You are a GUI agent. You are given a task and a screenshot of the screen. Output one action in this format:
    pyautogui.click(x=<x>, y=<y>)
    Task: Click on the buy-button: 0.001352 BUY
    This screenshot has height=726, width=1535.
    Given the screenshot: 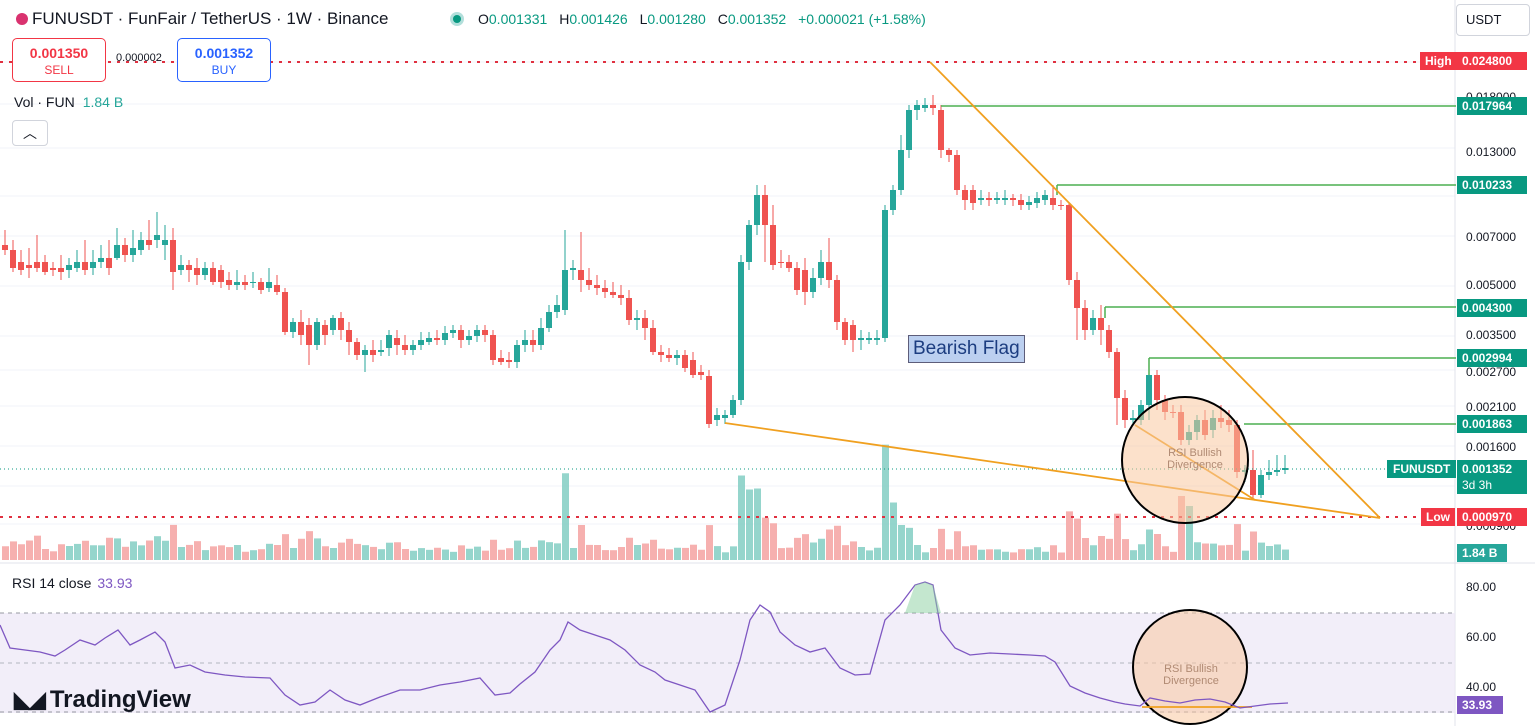 What is the action you would take?
    pyautogui.click(x=224, y=60)
    